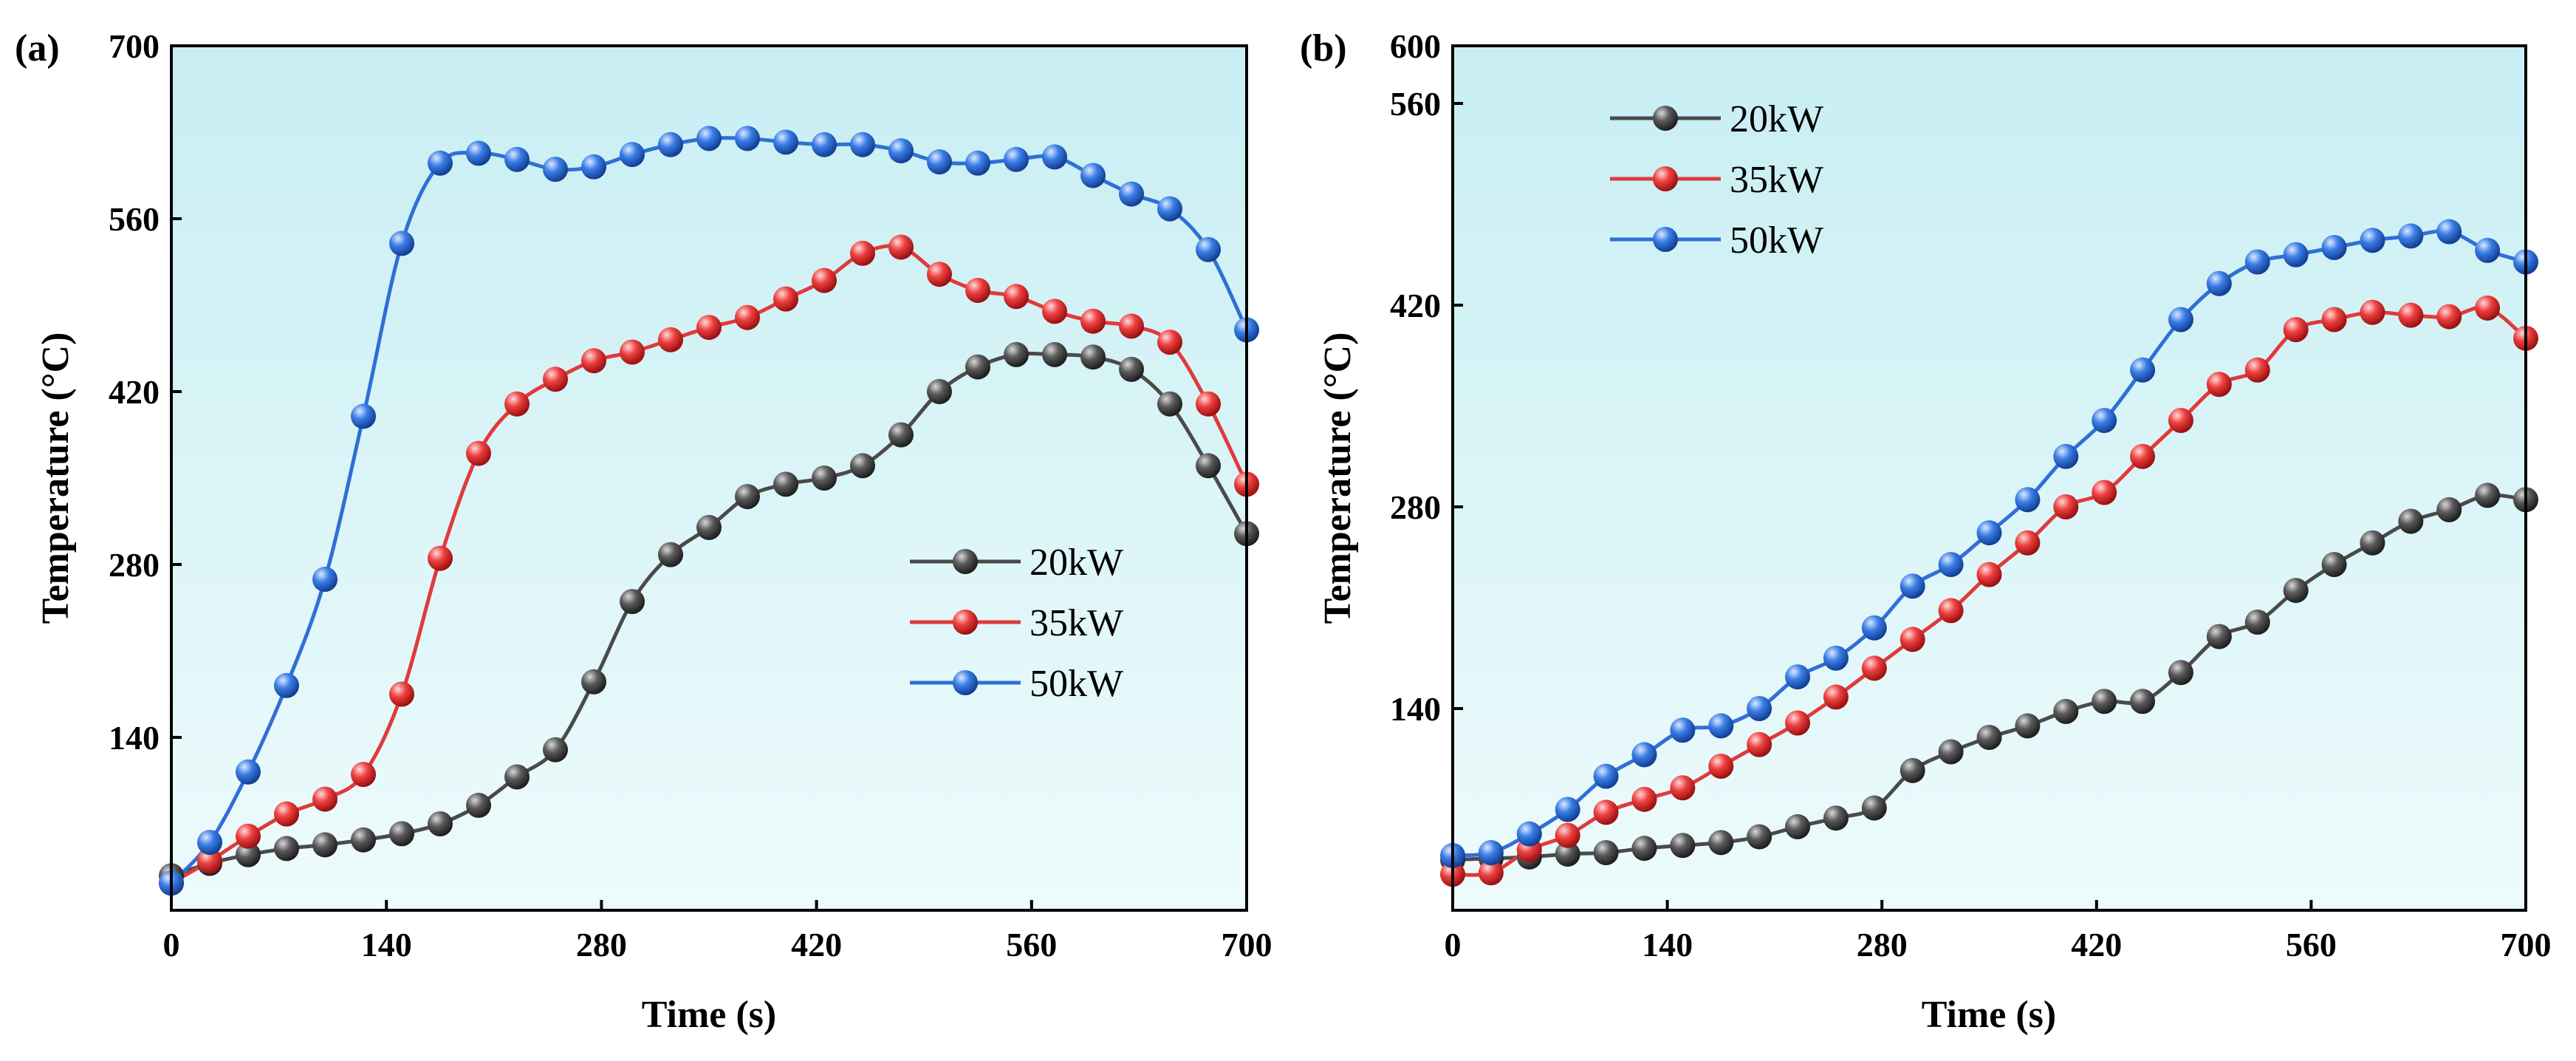  I want to click on panel-a-legend-marker-35kw, so click(965, 622).